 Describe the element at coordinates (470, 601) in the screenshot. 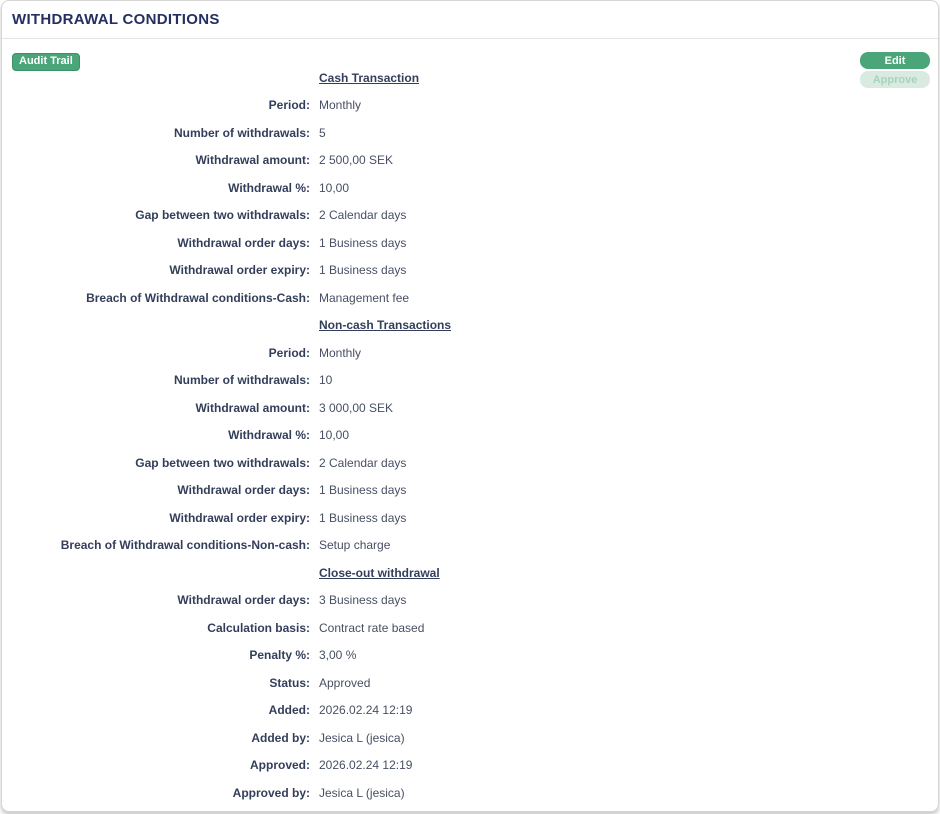

I see `field-row: Withdrawal order days: 3 Business days` at that location.